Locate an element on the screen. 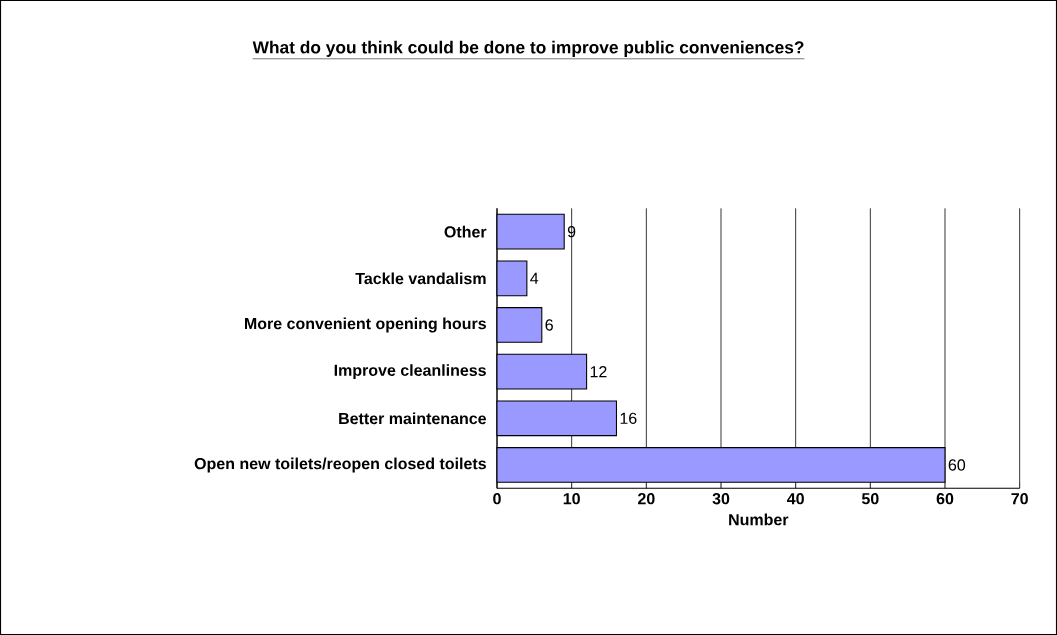 This screenshot has height=635, width=1057. y-tick-label: Improve cleanliness is located at coordinates (410, 372).